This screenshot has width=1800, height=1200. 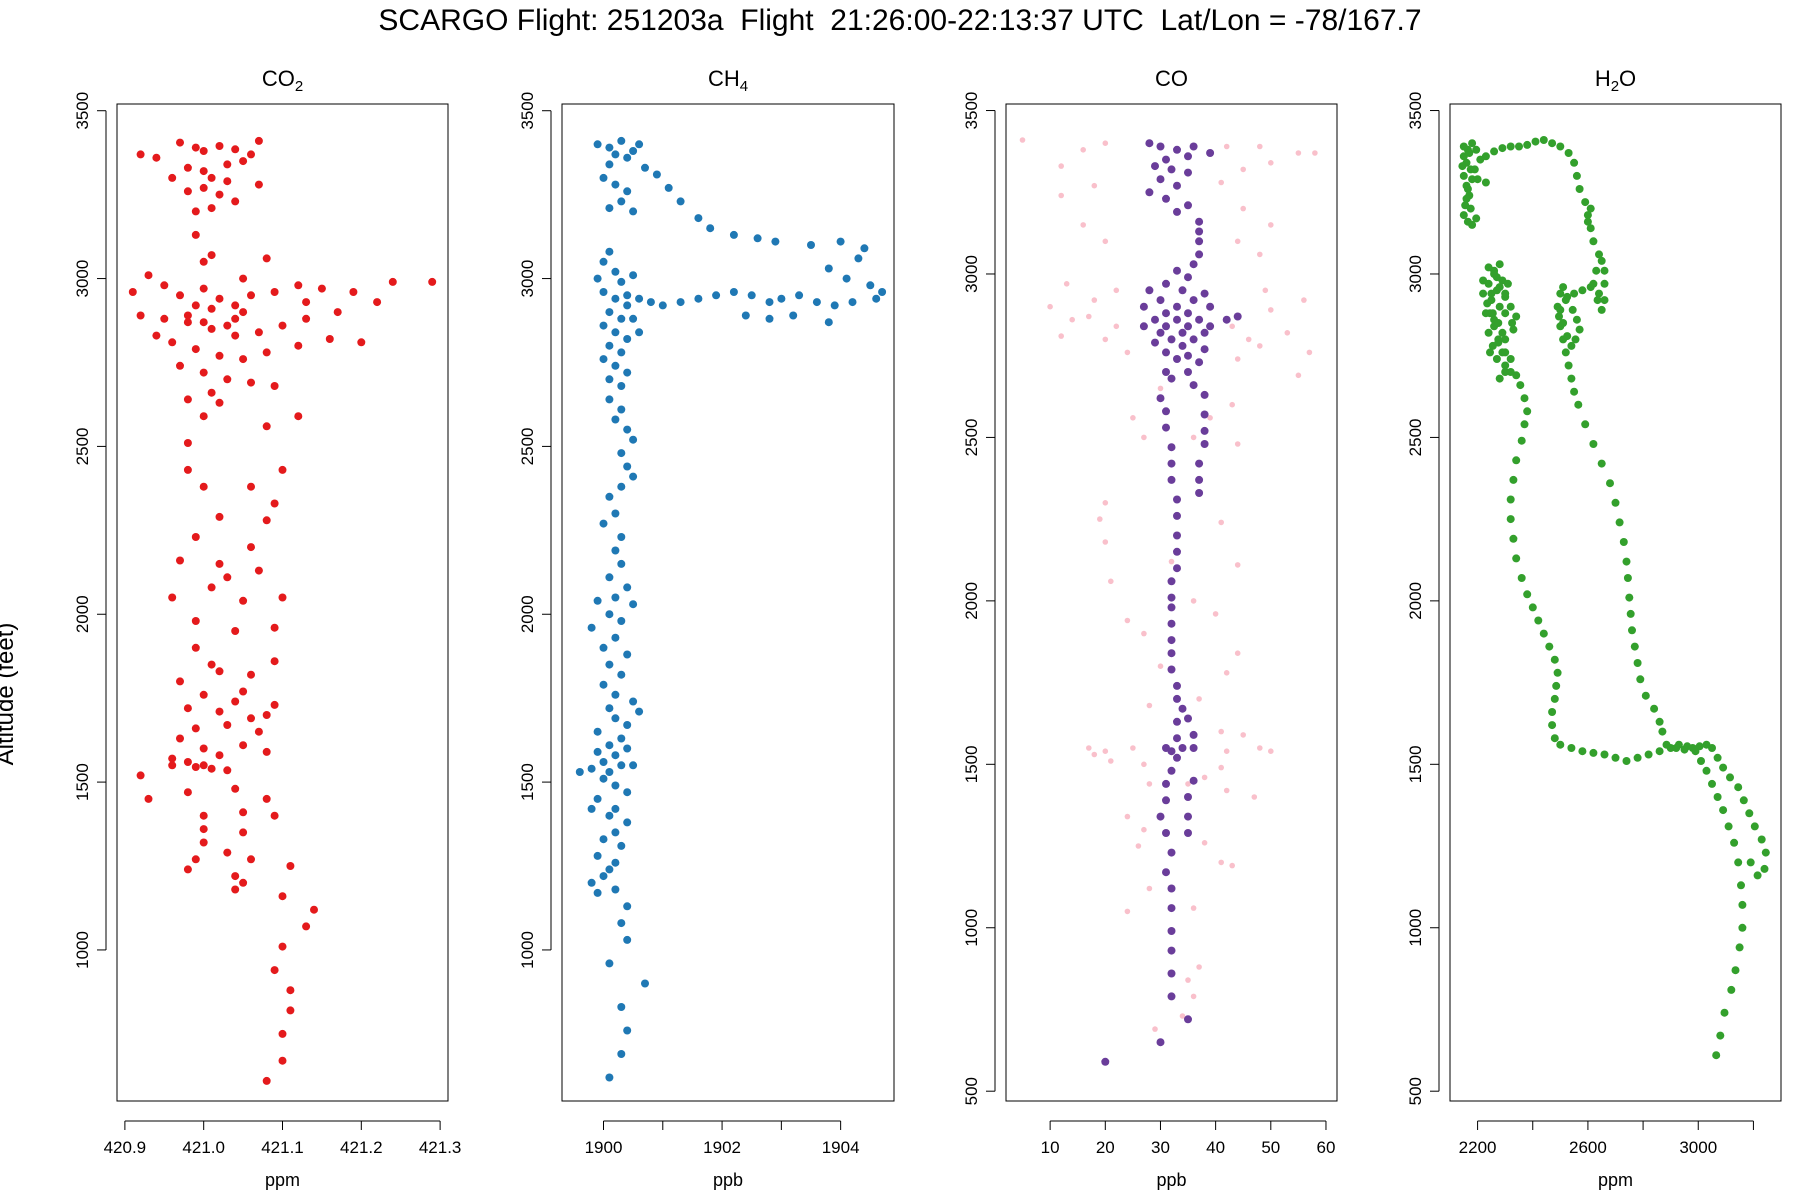 I want to click on x-tick-label: 20, so click(x=1105, y=1147).